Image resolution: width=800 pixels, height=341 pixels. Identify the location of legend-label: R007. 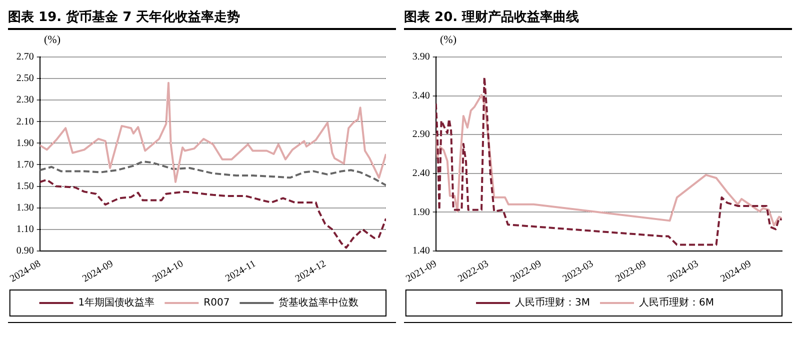
(217, 303).